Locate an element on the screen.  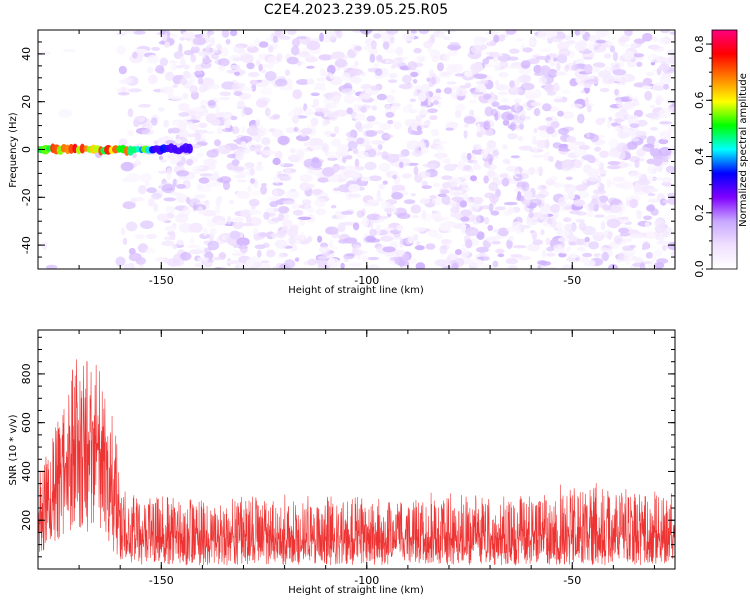
y-tick-label: 200 is located at coordinates (26, 520).